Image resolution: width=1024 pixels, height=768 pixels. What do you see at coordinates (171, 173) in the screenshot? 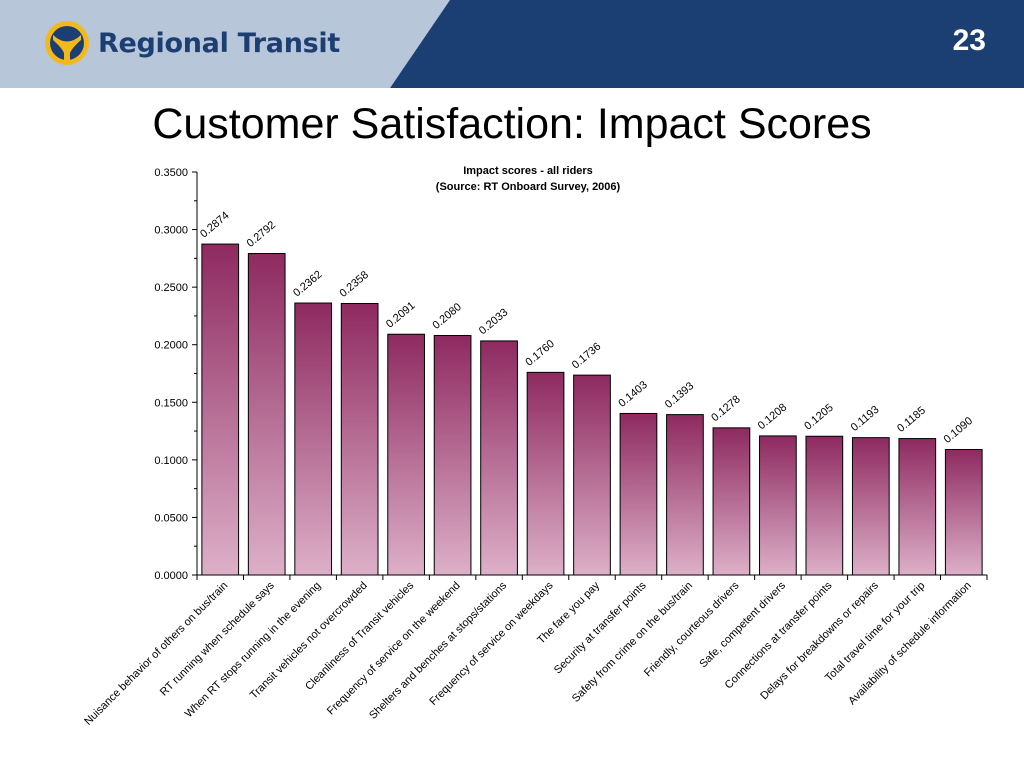
I see `y-tick-label: 0.3500` at bounding box center [171, 173].